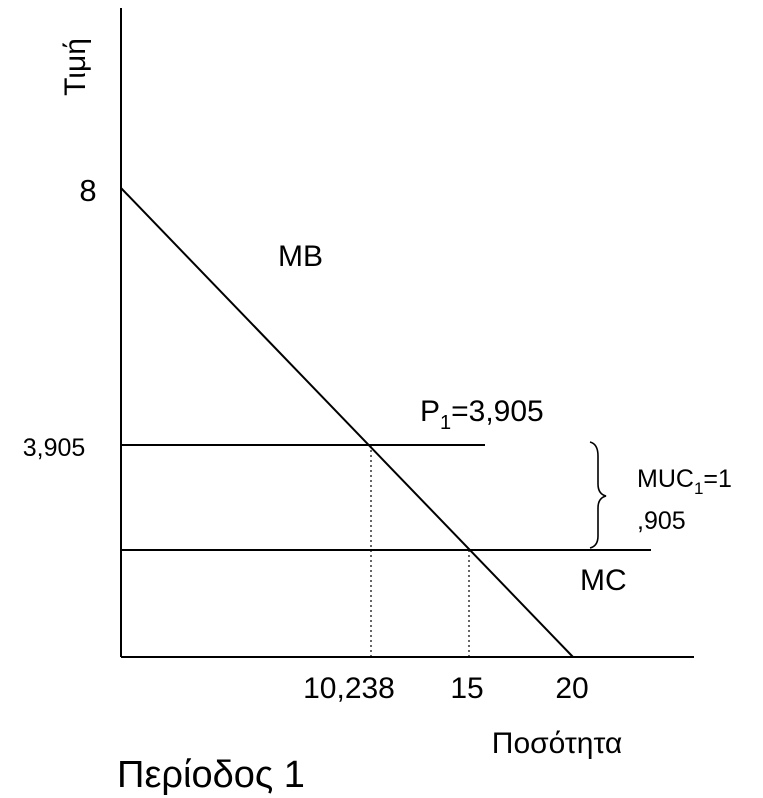 This screenshot has width=763, height=798. I want to click on price-label: P1=3,905, so click(482, 414).